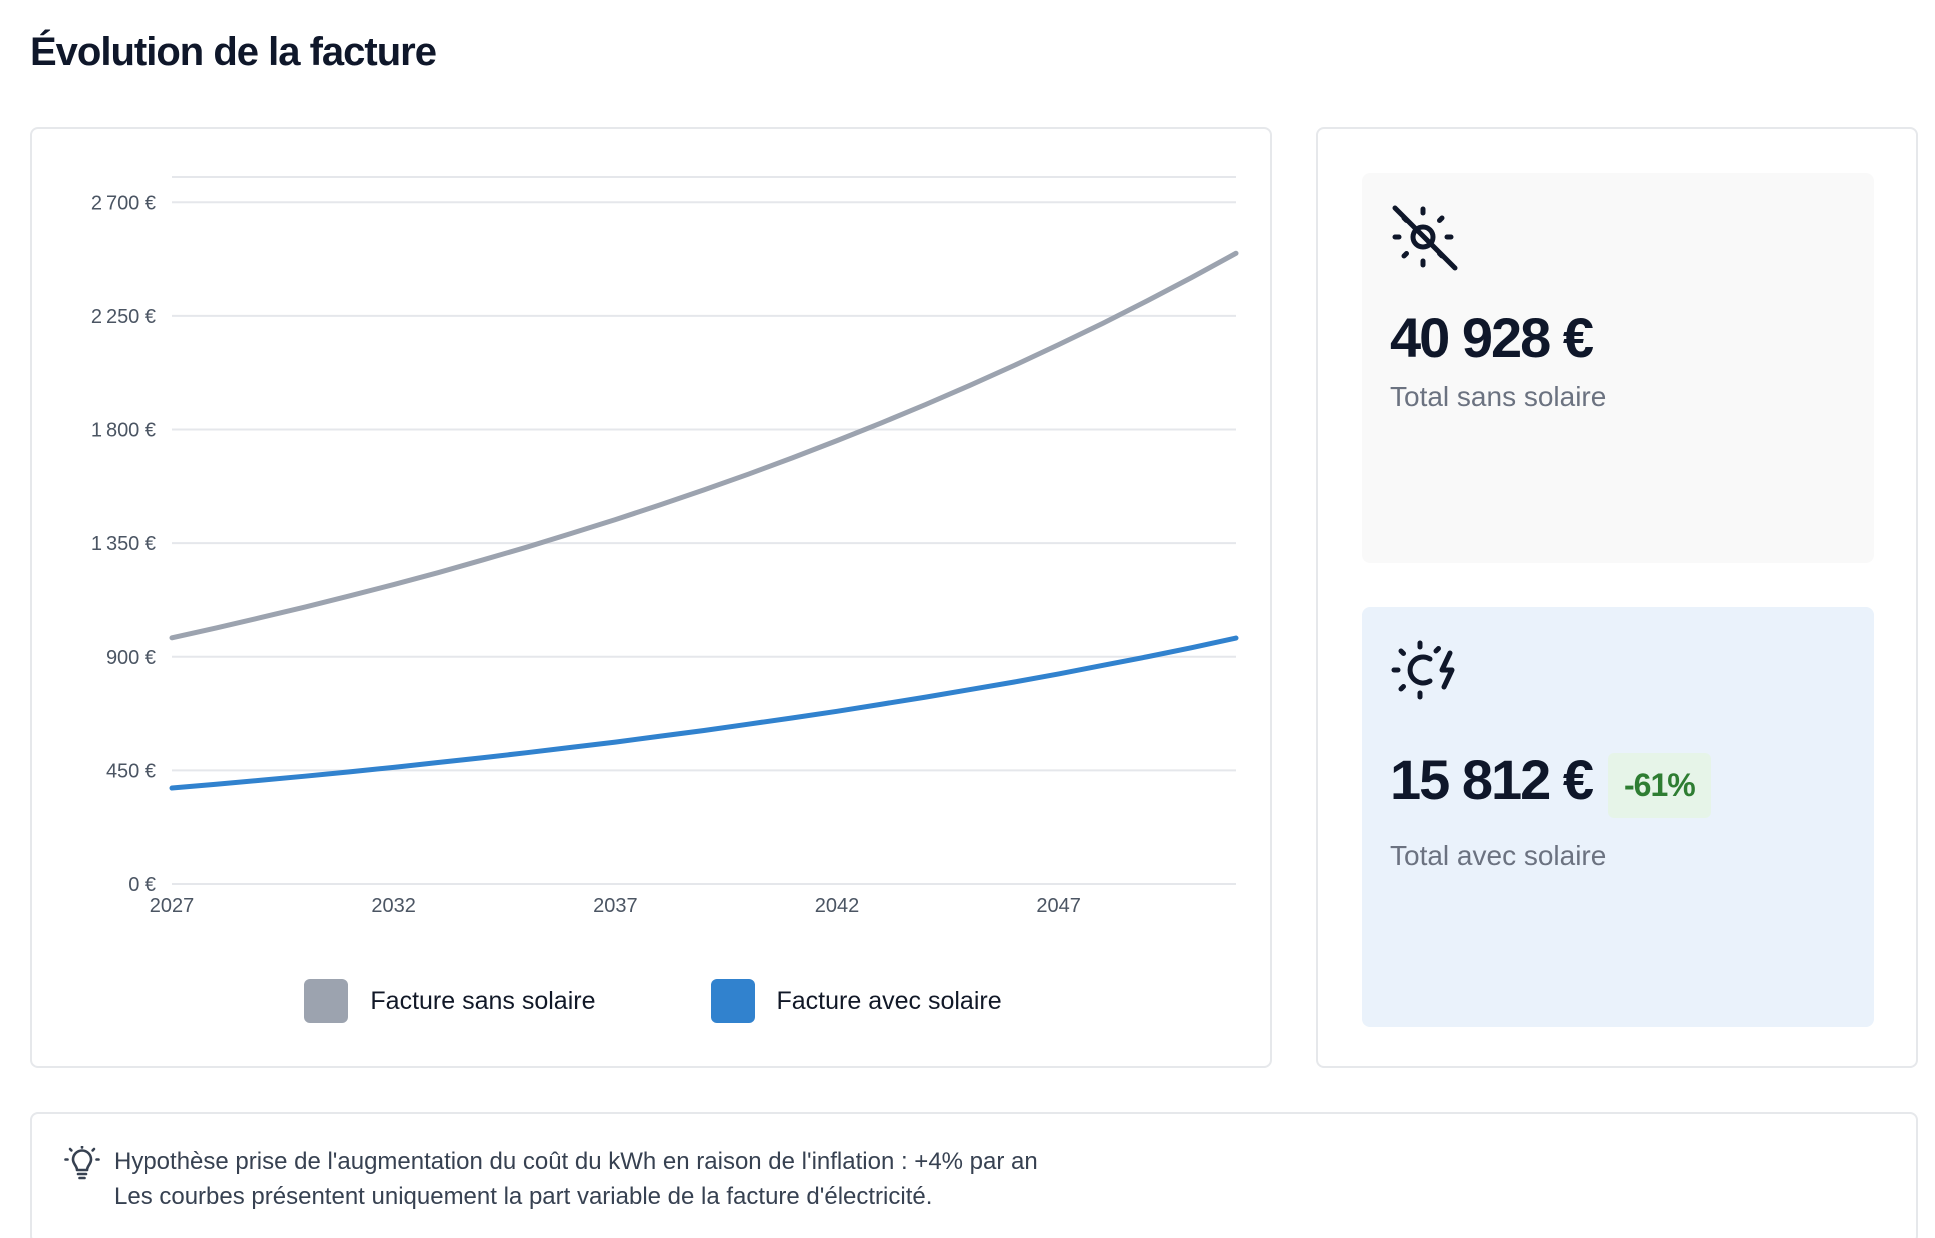  I want to click on y-tick-label: 900 €, so click(131, 658).